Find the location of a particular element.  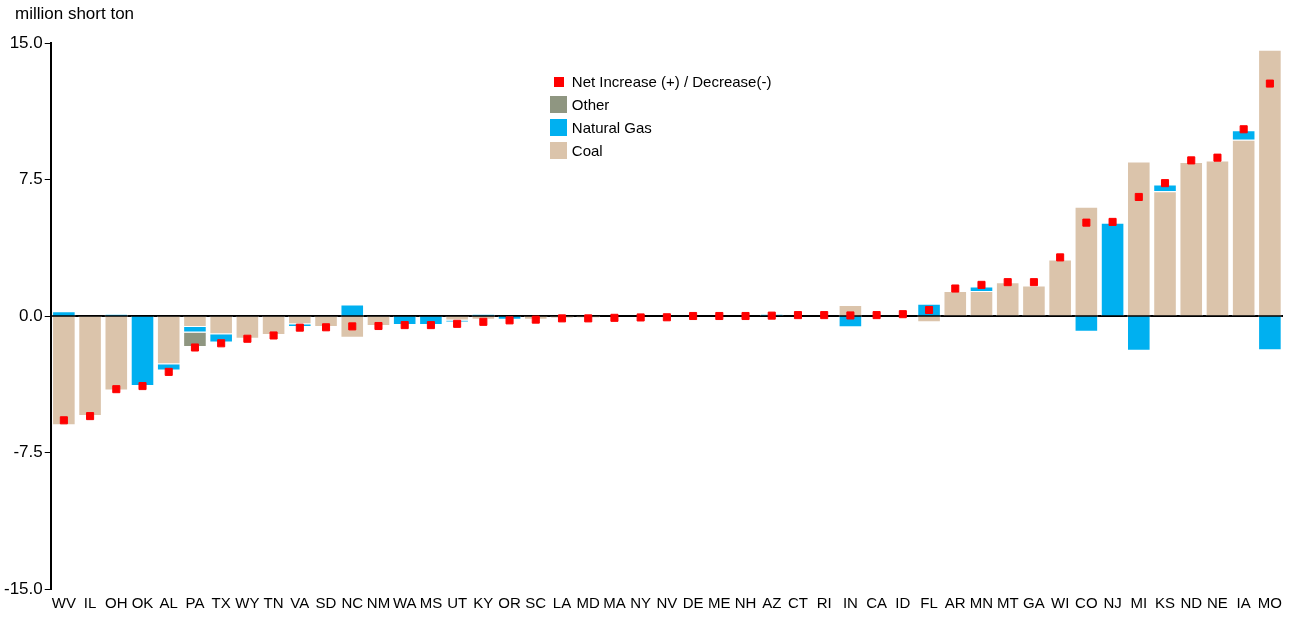

x-tick-label: CT is located at coordinates (797, 603).